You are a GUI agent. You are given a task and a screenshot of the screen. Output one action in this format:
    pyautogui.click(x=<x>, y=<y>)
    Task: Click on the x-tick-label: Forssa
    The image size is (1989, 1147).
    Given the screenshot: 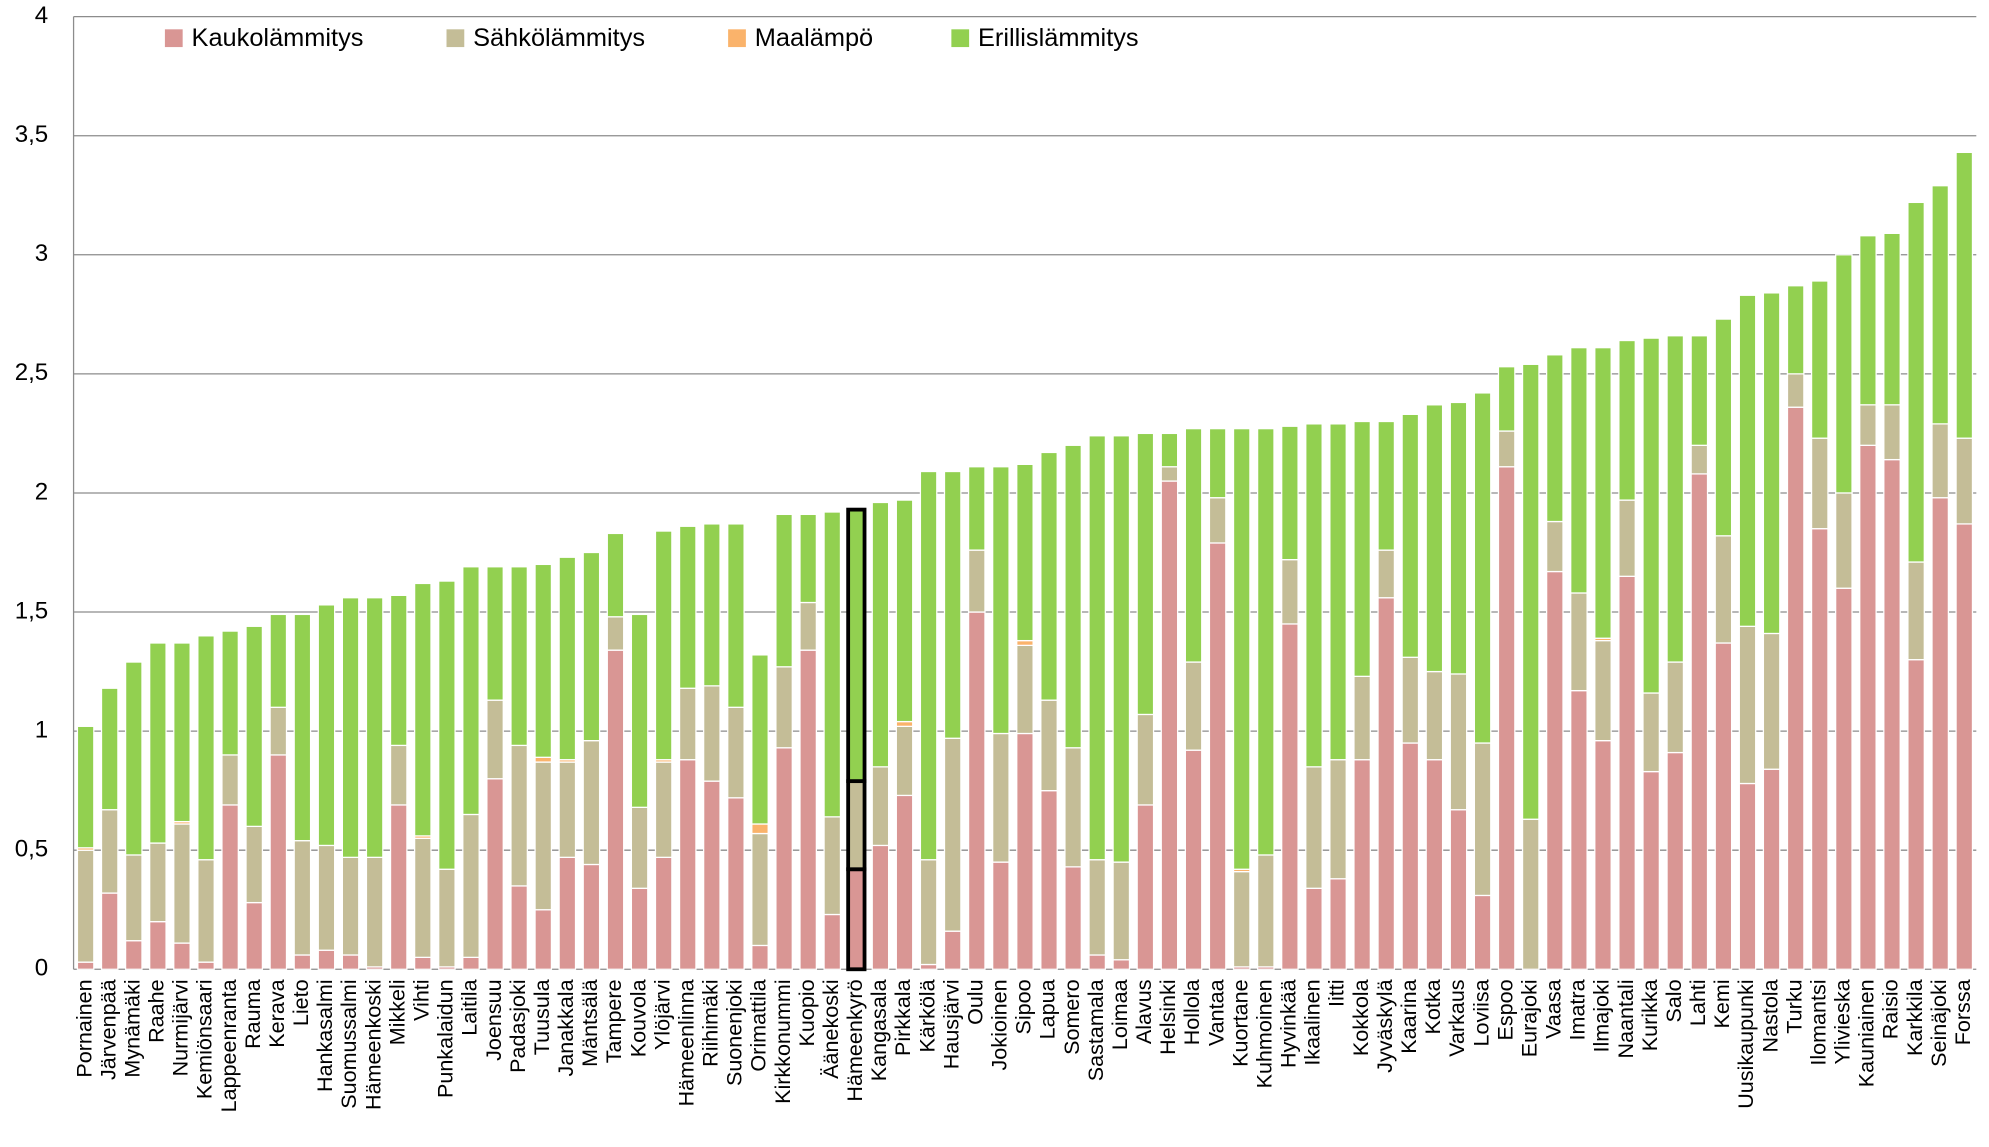 What is the action you would take?
    pyautogui.click(x=1962, y=1012)
    